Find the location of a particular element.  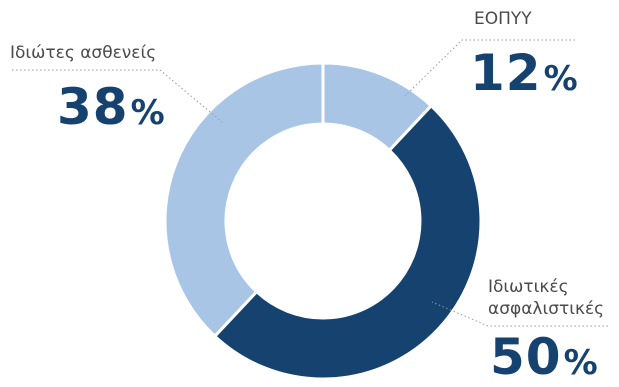

slice-value-eopyy: 12% is located at coordinates (524, 73).